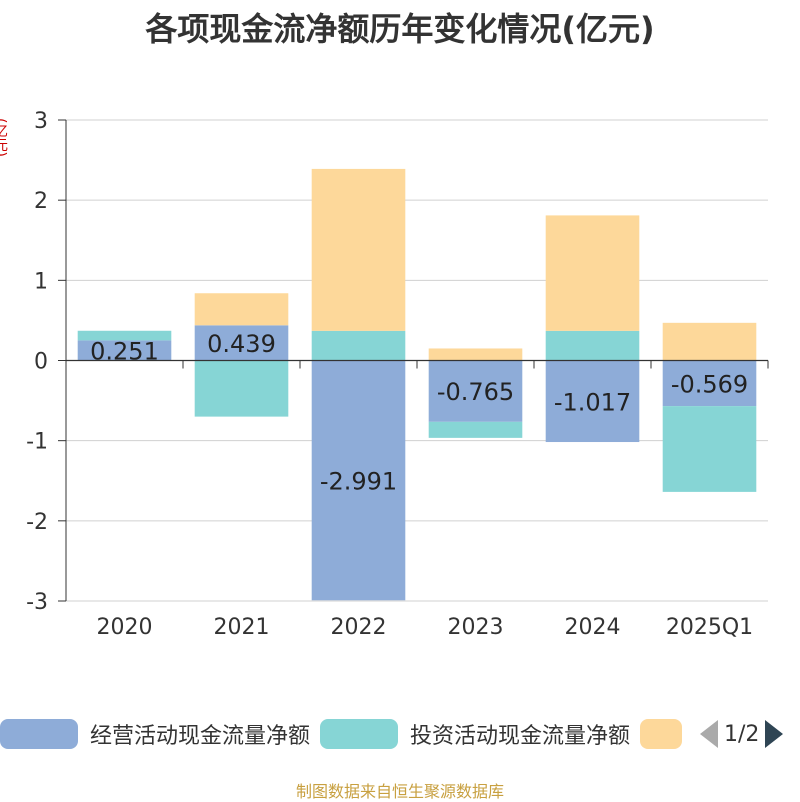 This screenshot has width=800, height=802. I want to click on legend-swatch-financing, so click(661, 734).